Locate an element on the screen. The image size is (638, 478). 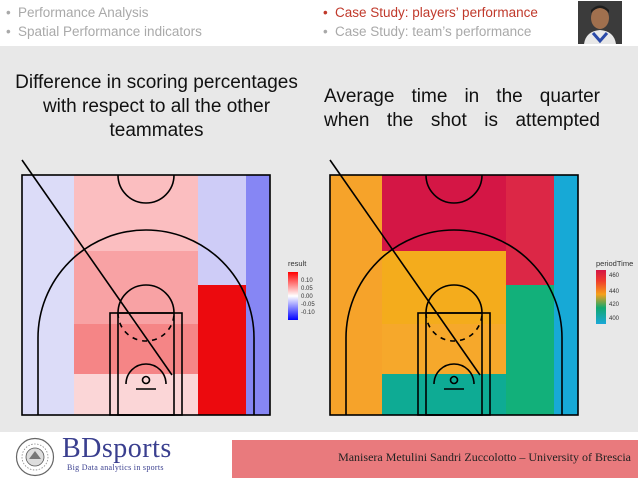
bdsports-tagline: Big Data analytics in sports is located at coordinates (115, 467).